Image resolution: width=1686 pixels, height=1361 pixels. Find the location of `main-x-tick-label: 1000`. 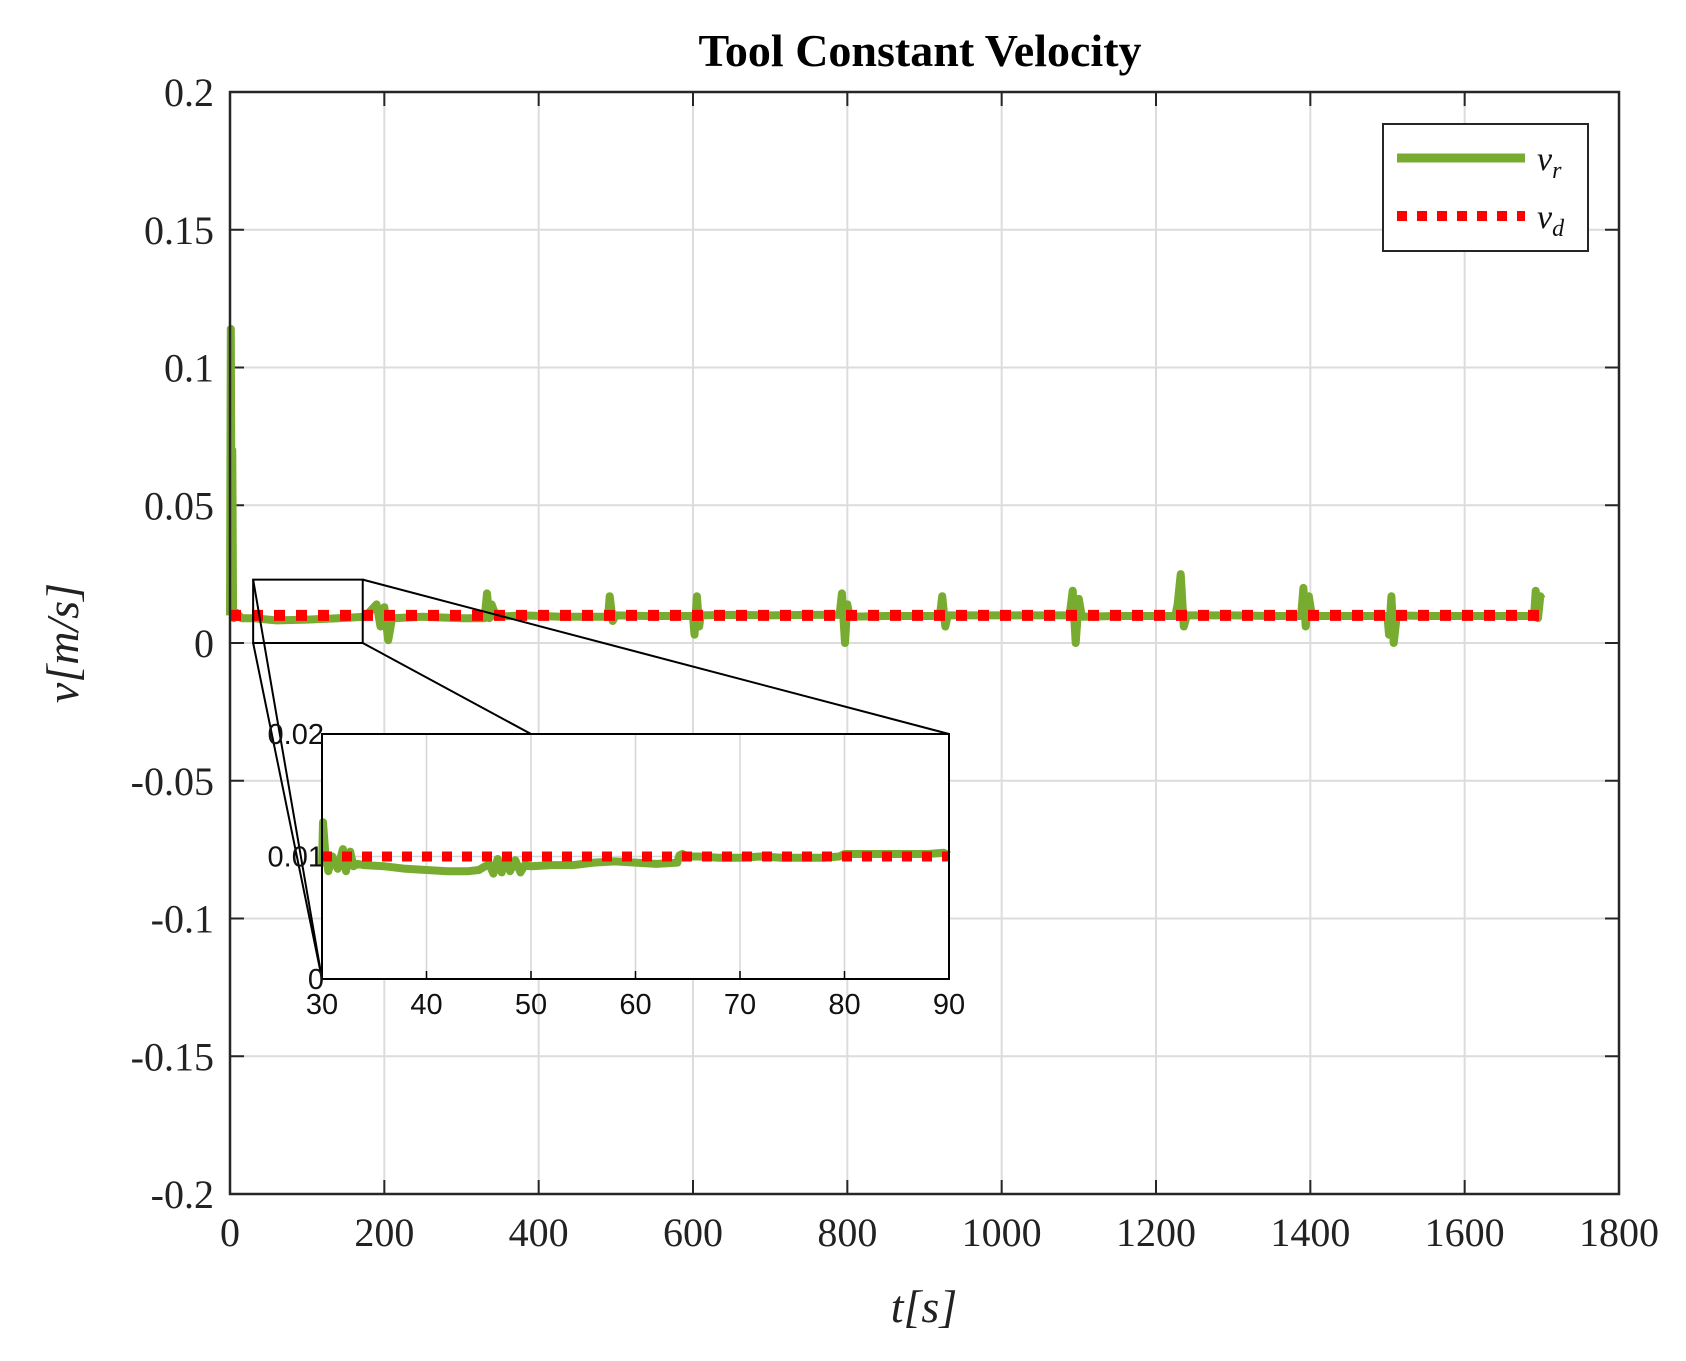

main-x-tick-label: 1000 is located at coordinates (1002, 1232).